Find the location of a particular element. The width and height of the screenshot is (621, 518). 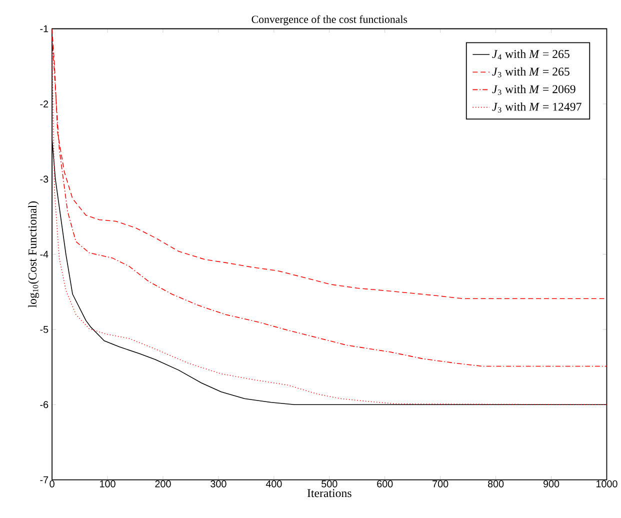

x-tick-label: 100 is located at coordinates (108, 484).